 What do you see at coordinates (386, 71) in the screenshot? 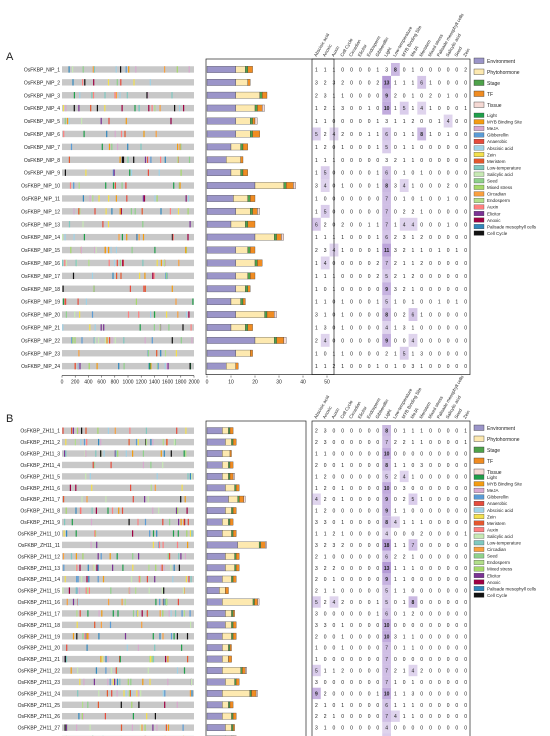
I see `heatmap-value: 3` at bounding box center [386, 71].